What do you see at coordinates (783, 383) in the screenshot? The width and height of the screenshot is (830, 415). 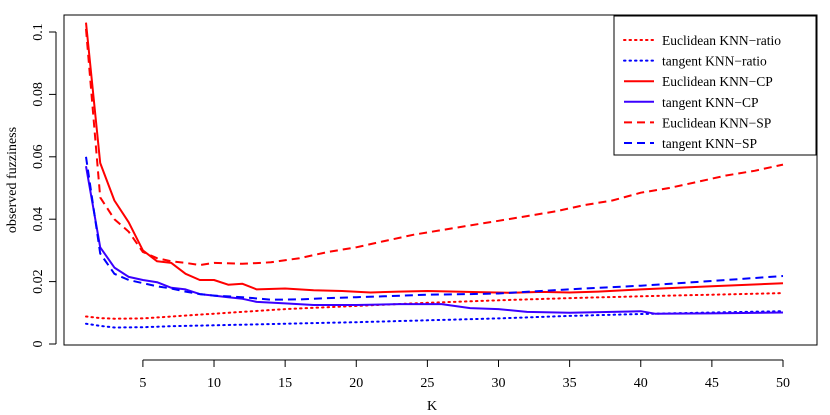 I see `x-tick-label: 50` at bounding box center [783, 383].